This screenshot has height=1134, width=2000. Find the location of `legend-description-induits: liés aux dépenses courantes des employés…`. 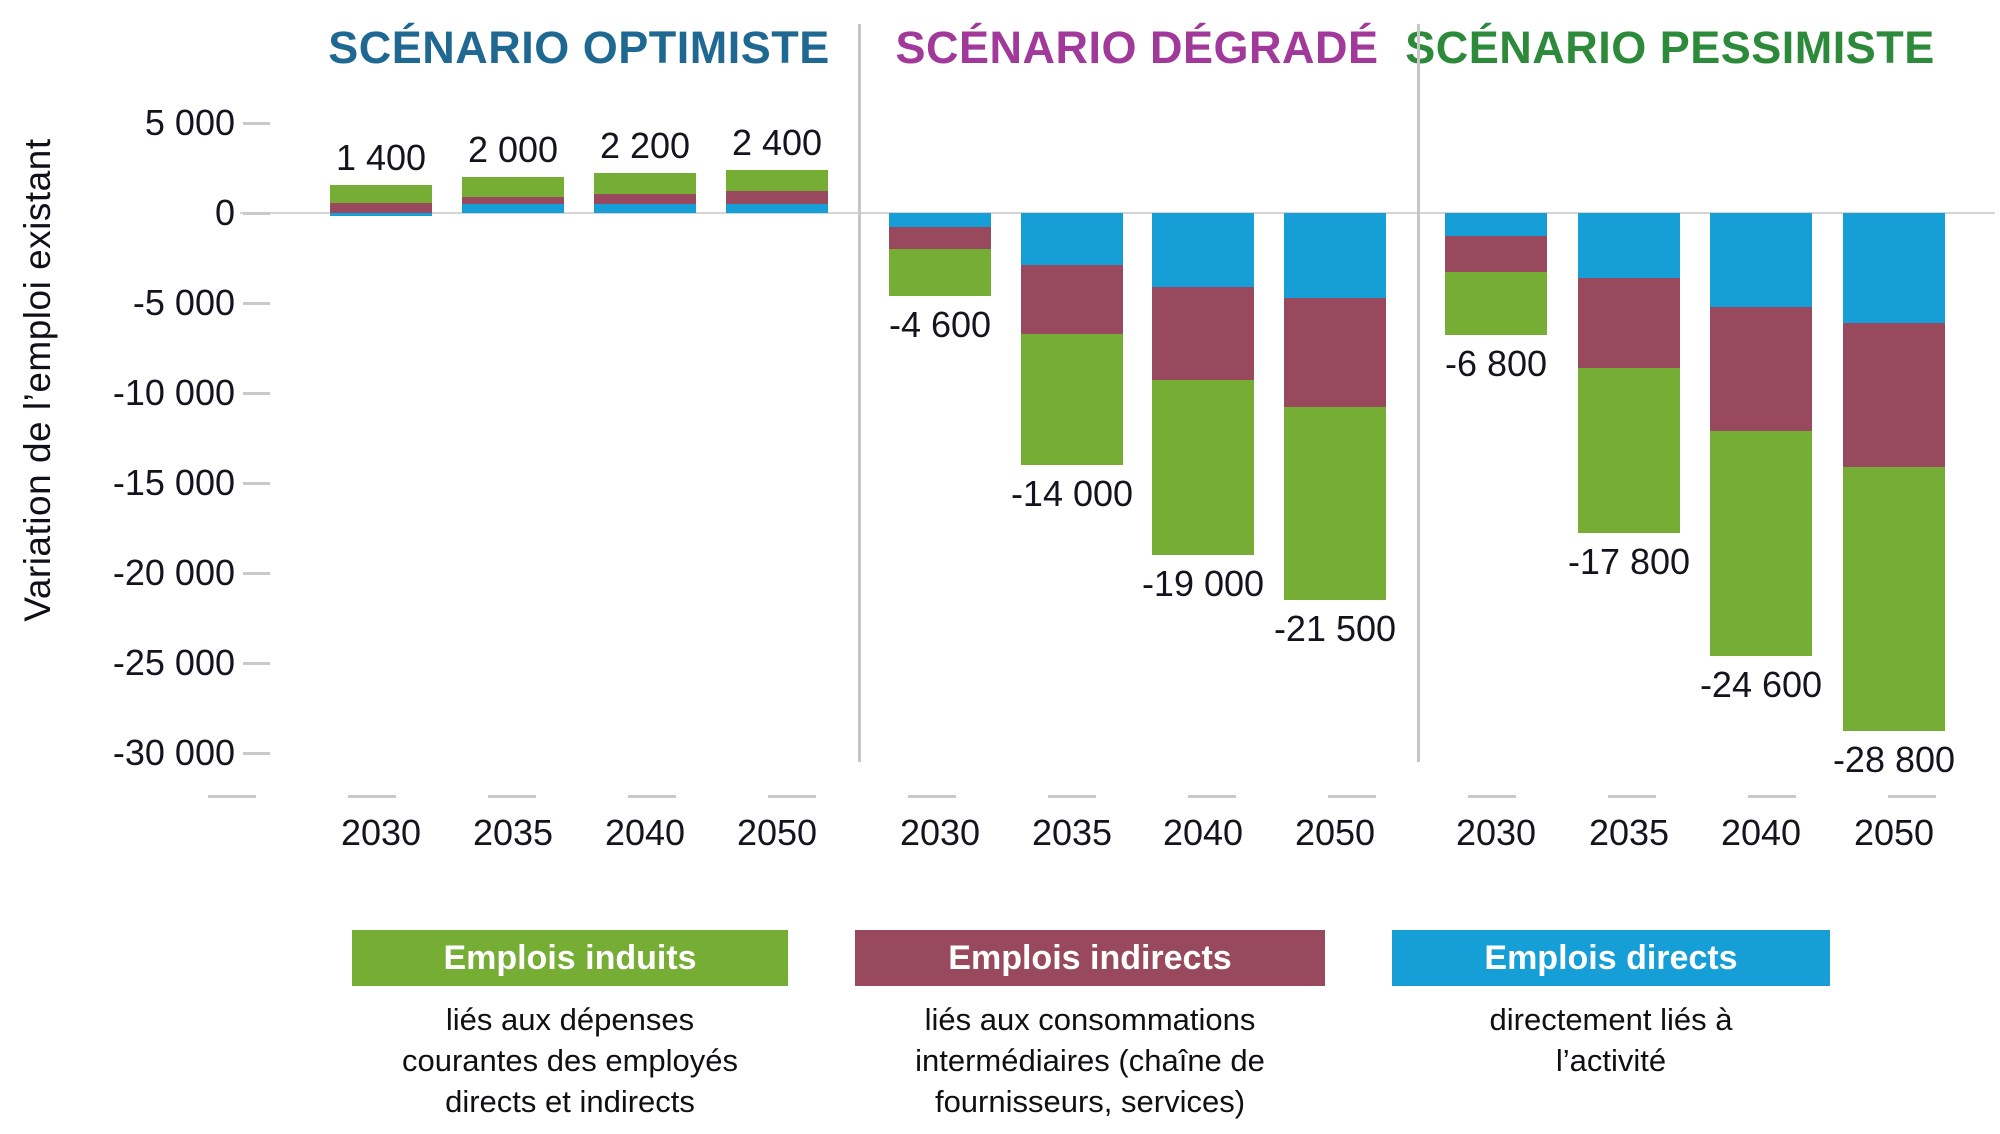

legend-description-induits: liés aux dépenses courantes des employés… is located at coordinates (570, 1060).